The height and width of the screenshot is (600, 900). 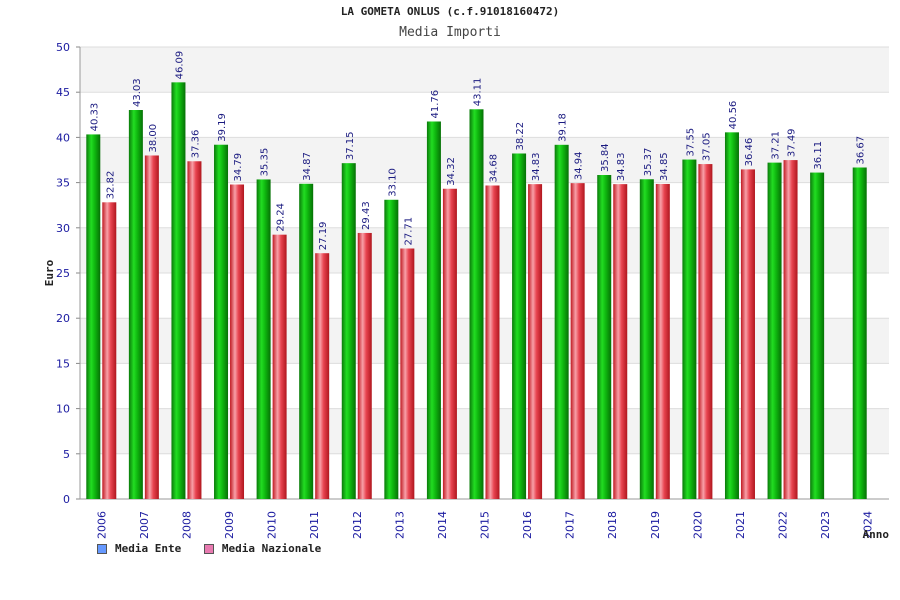 I want to click on data-label-media-ente: 36.67, so click(x=861, y=150).